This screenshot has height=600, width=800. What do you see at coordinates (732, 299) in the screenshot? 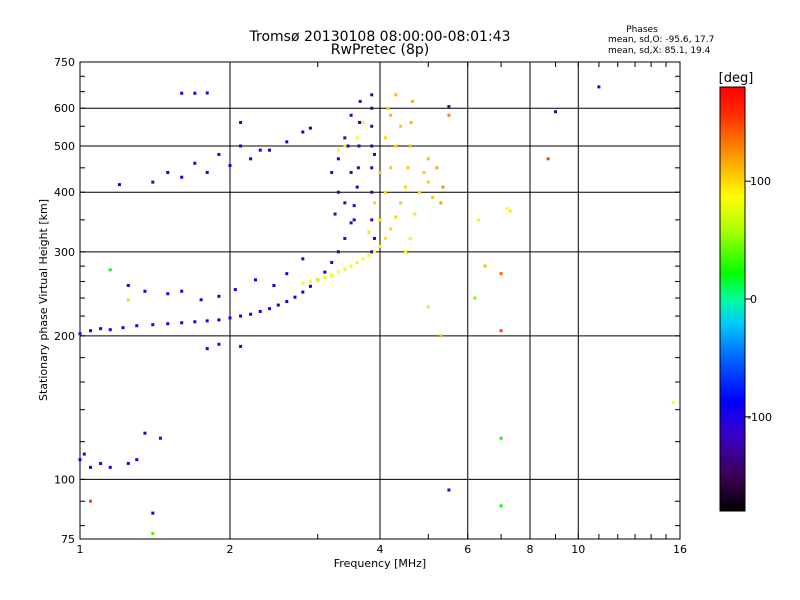
I see `colorbar` at bounding box center [732, 299].